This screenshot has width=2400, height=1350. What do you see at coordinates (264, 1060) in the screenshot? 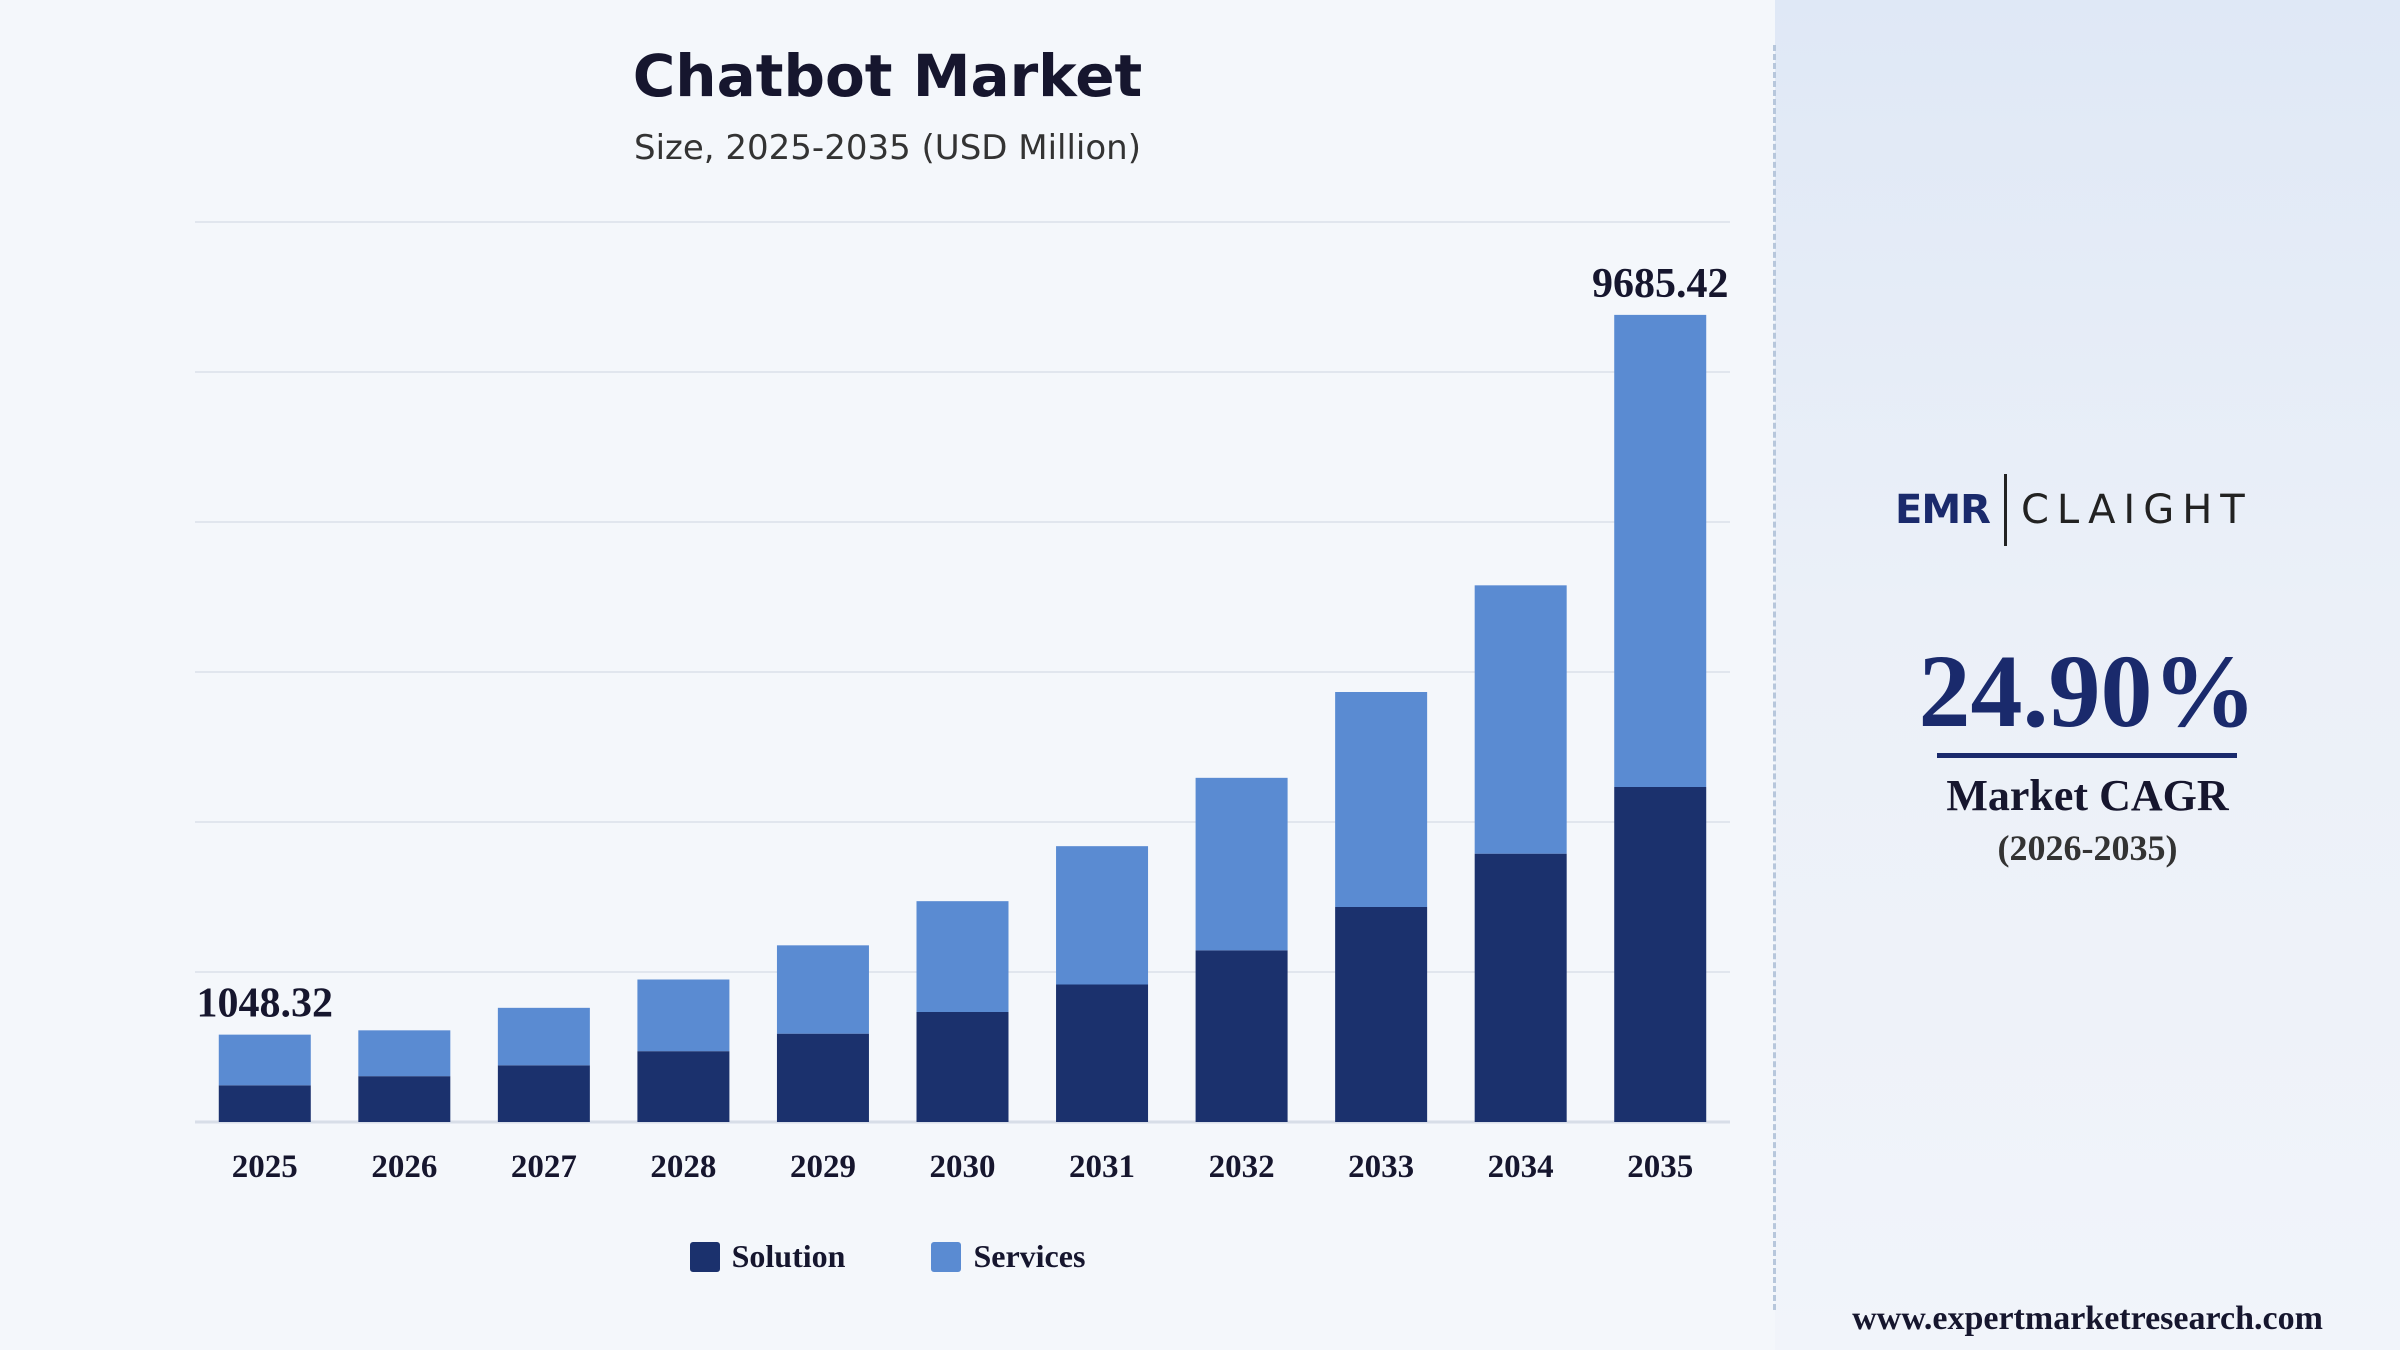
I see `bar-services-2025` at bounding box center [264, 1060].